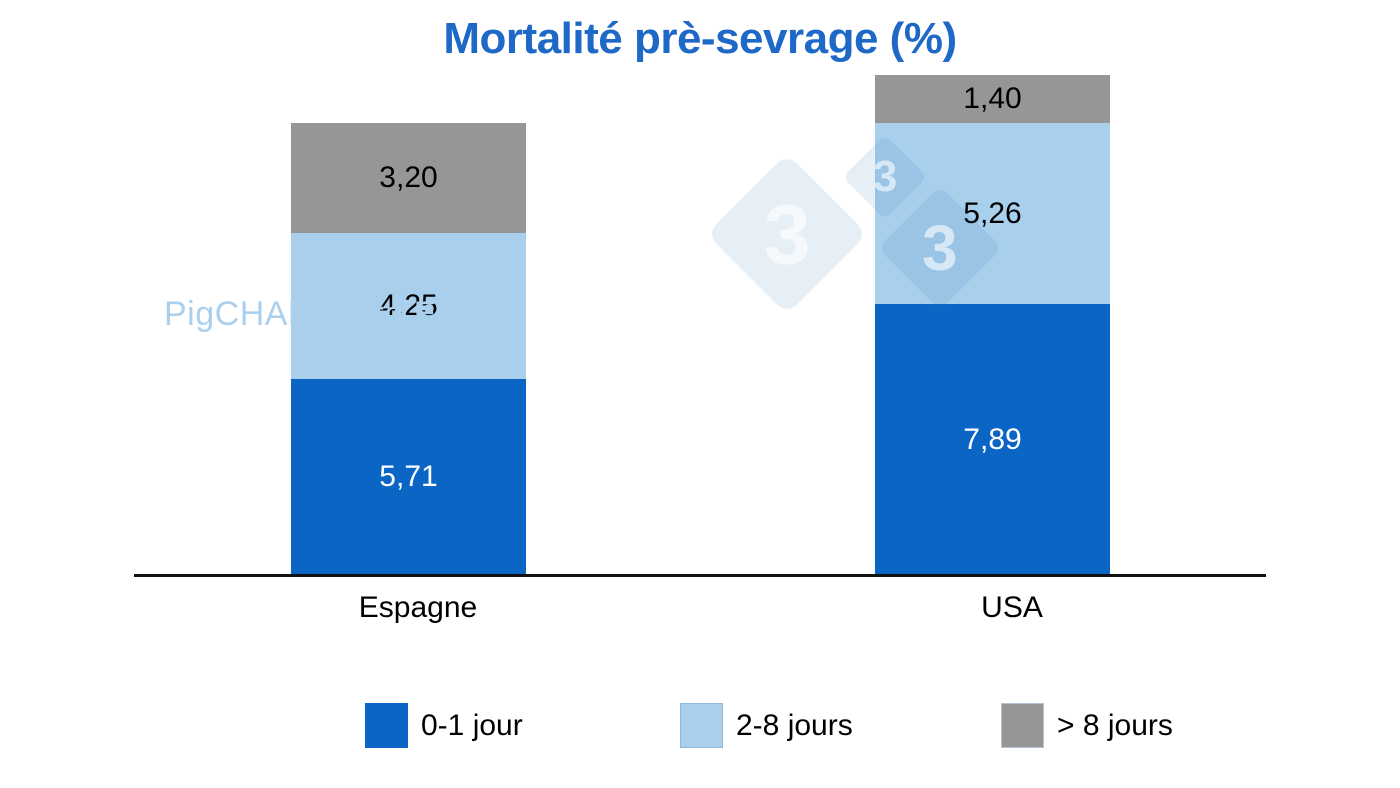 The height and width of the screenshot is (788, 1400). Describe the element at coordinates (700, 38) in the screenshot. I see `chart-title: Mortalité prè-sevrage (%)` at that location.